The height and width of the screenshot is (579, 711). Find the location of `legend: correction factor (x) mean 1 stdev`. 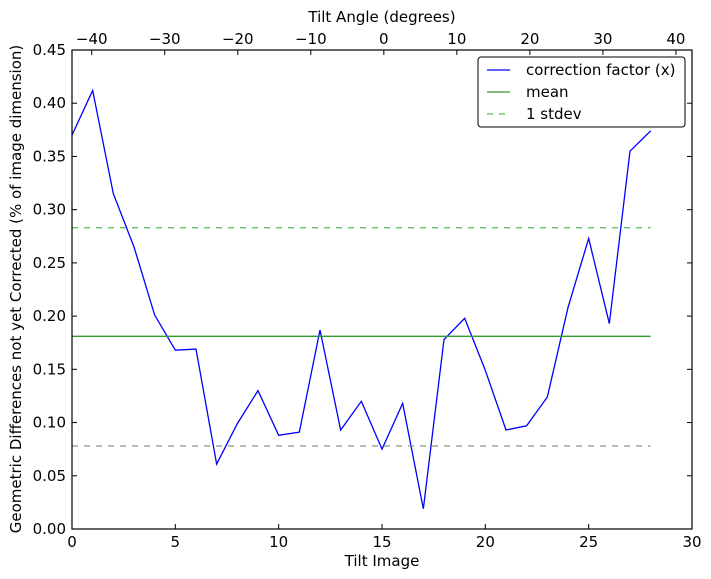

legend: correction factor (x) mean 1 stdev is located at coordinates (581, 92).